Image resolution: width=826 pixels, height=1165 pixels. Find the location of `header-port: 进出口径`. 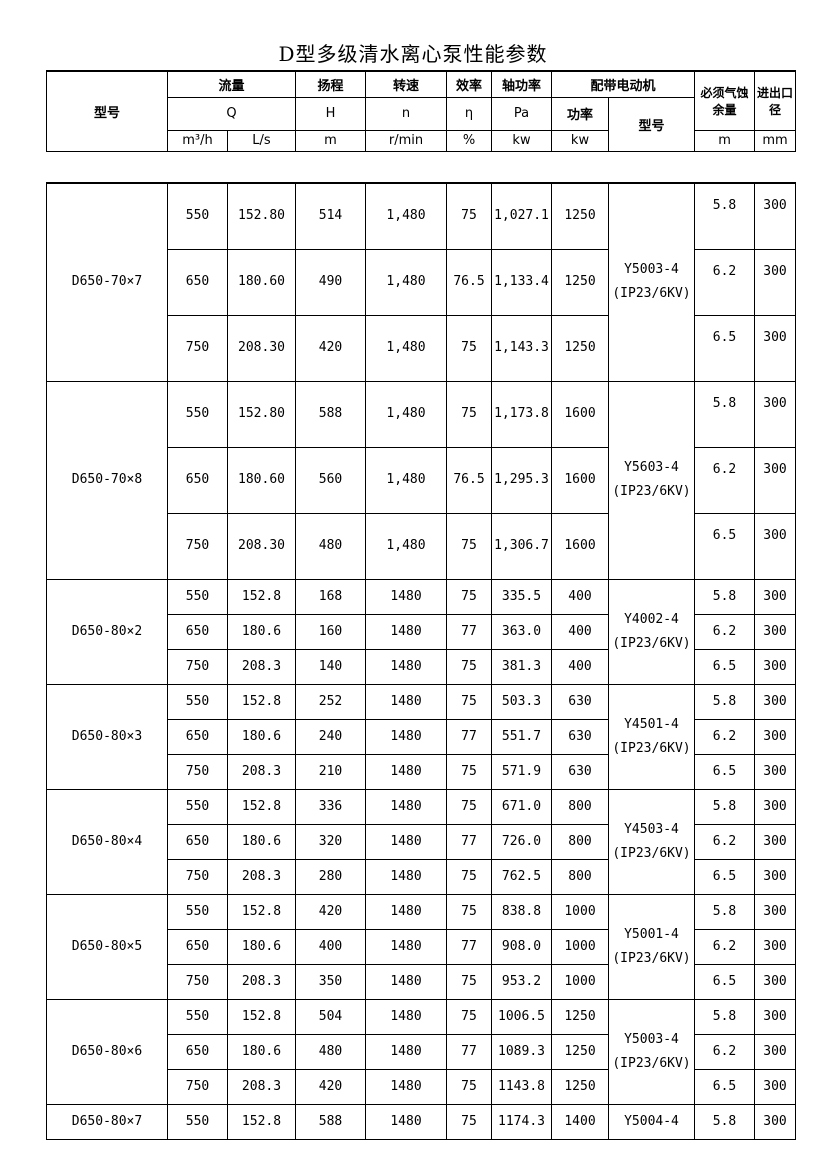

header-port: 进出口径 is located at coordinates (775, 100).